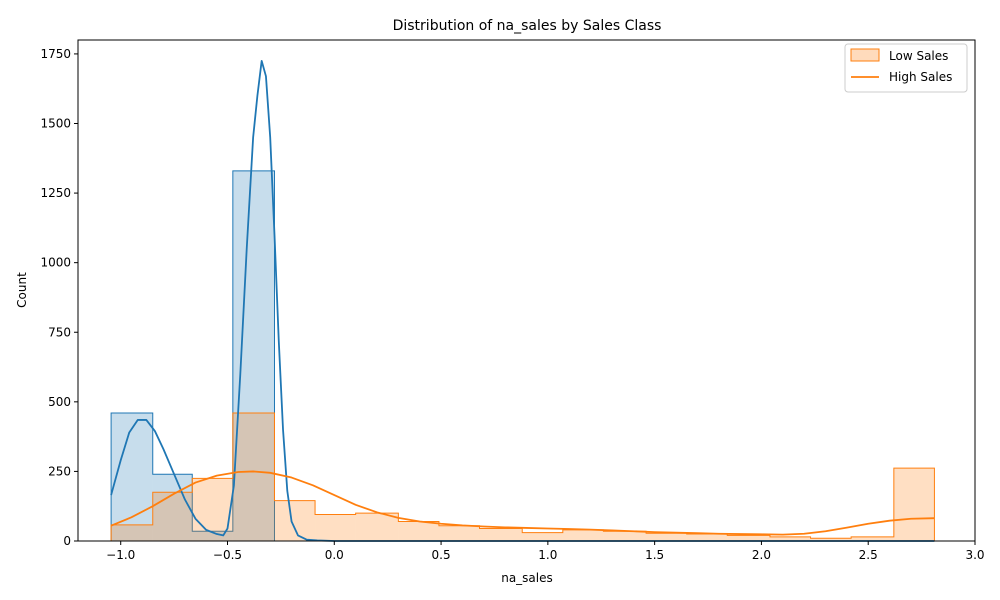  I want to click on chart-title: Distribution of na_sales by Sales Class, so click(527, 26).